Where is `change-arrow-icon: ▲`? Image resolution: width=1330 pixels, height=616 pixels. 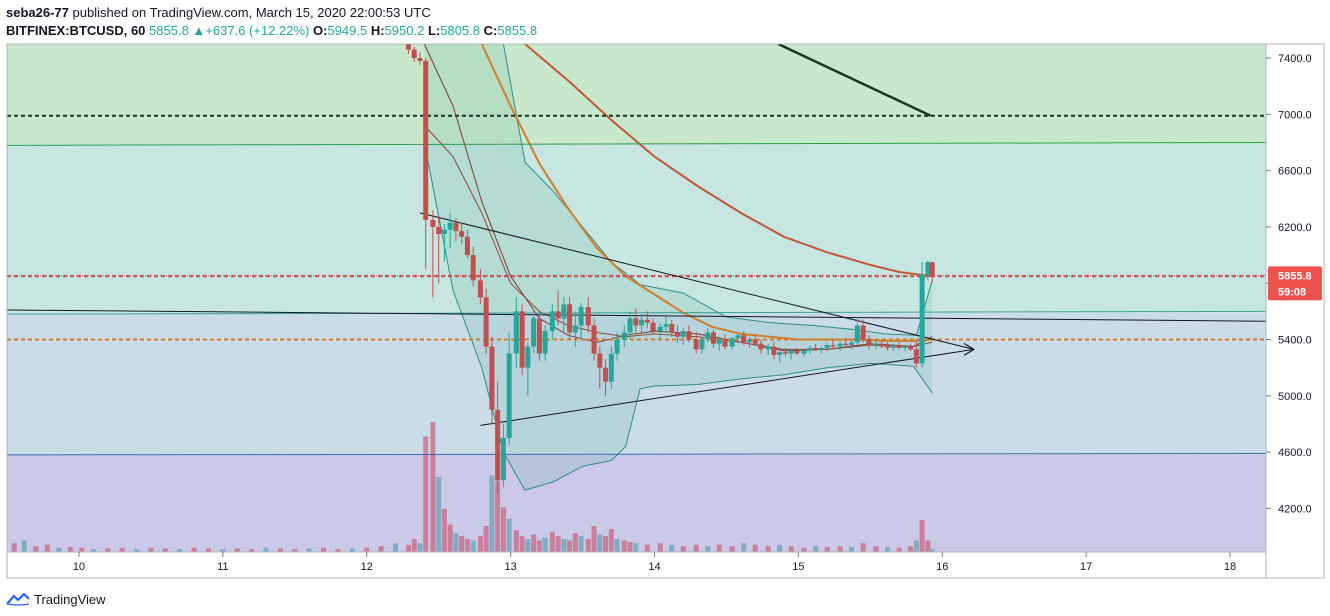 change-arrow-icon: ▲ is located at coordinates (199, 30).